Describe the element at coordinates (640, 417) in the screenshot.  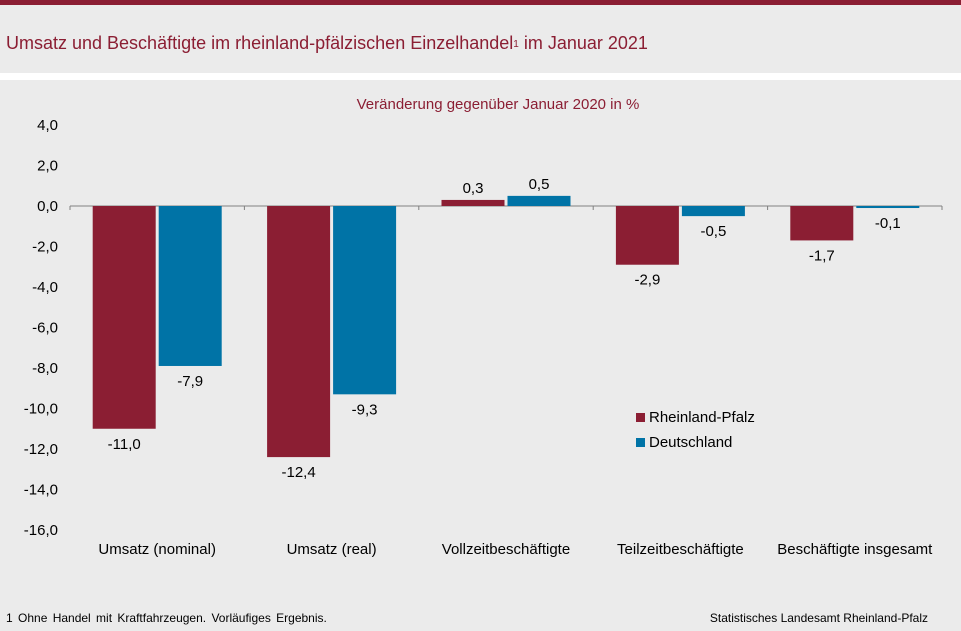
I see `legend-swatch-rheinland-pfalz` at that location.